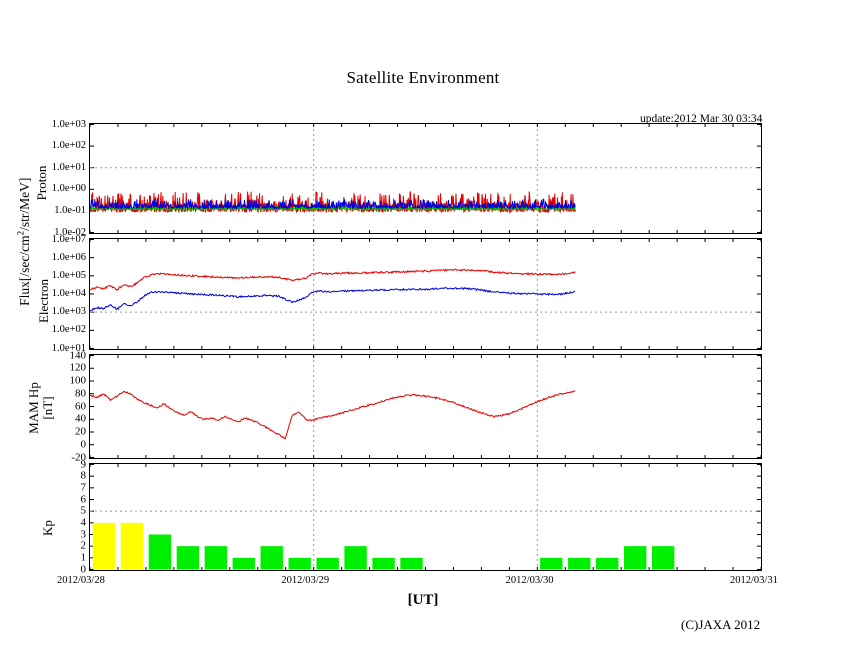 The image size is (846, 655). What do you see at coordinates (80, 406) in the screenshot?
I see `mam-hp-ytick-4: 60` at bounding box center [80, 406].